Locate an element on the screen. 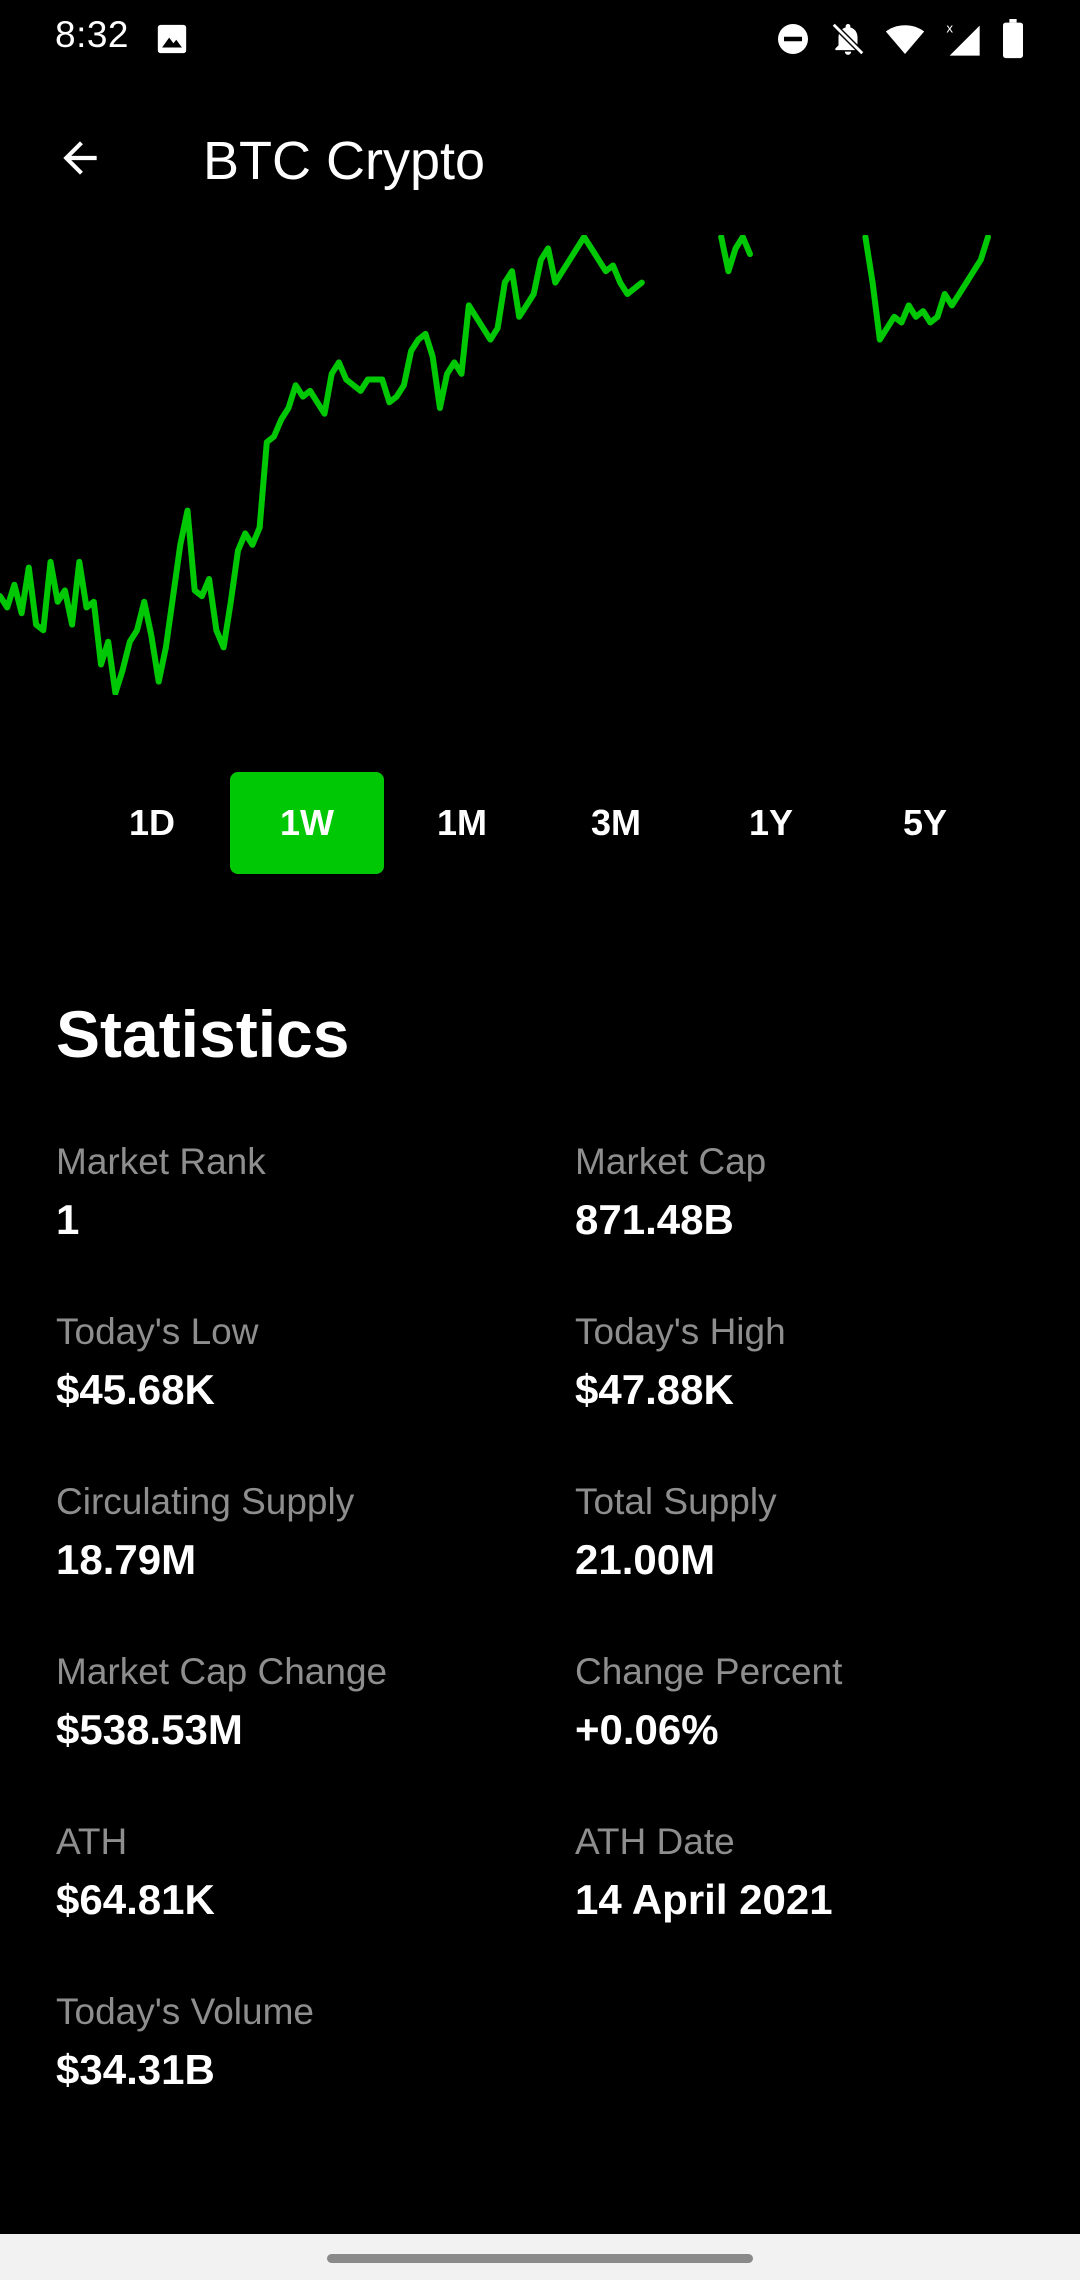 Image resolution: width=1080 pixels, height=2280 pixels. arrow-back-icon is located at coordinates (80, 158).